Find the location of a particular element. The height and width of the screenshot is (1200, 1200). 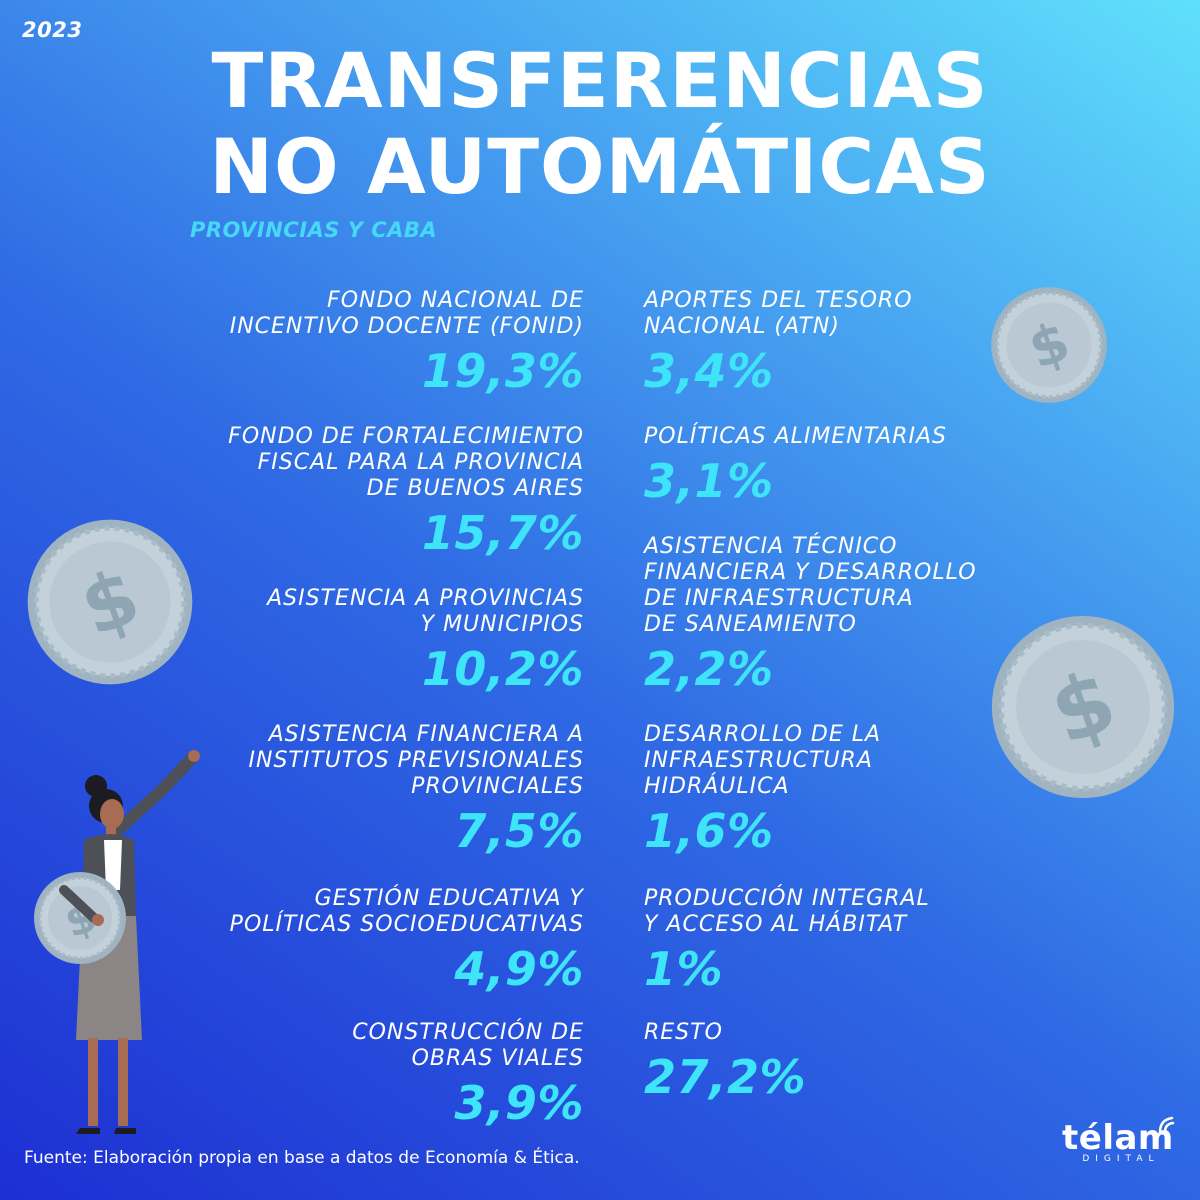

page-title: TRANSFERENCIAS NO AUTOMÁTICAS is located at coordinates (600, 124).